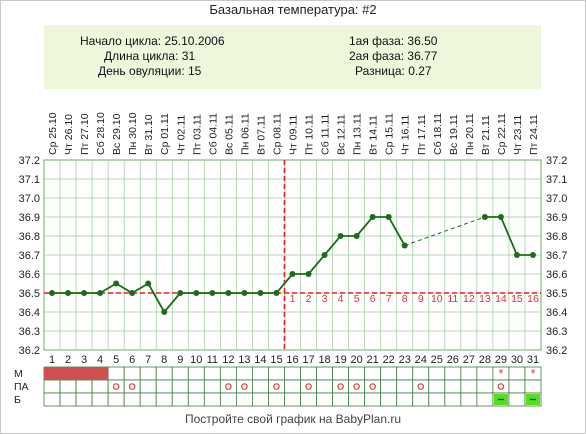 This screenshot has width=586, height=434. Describe the element at coordinates (68, 360) in the screenshot. I see `cycle-day-label: 2` at that location.